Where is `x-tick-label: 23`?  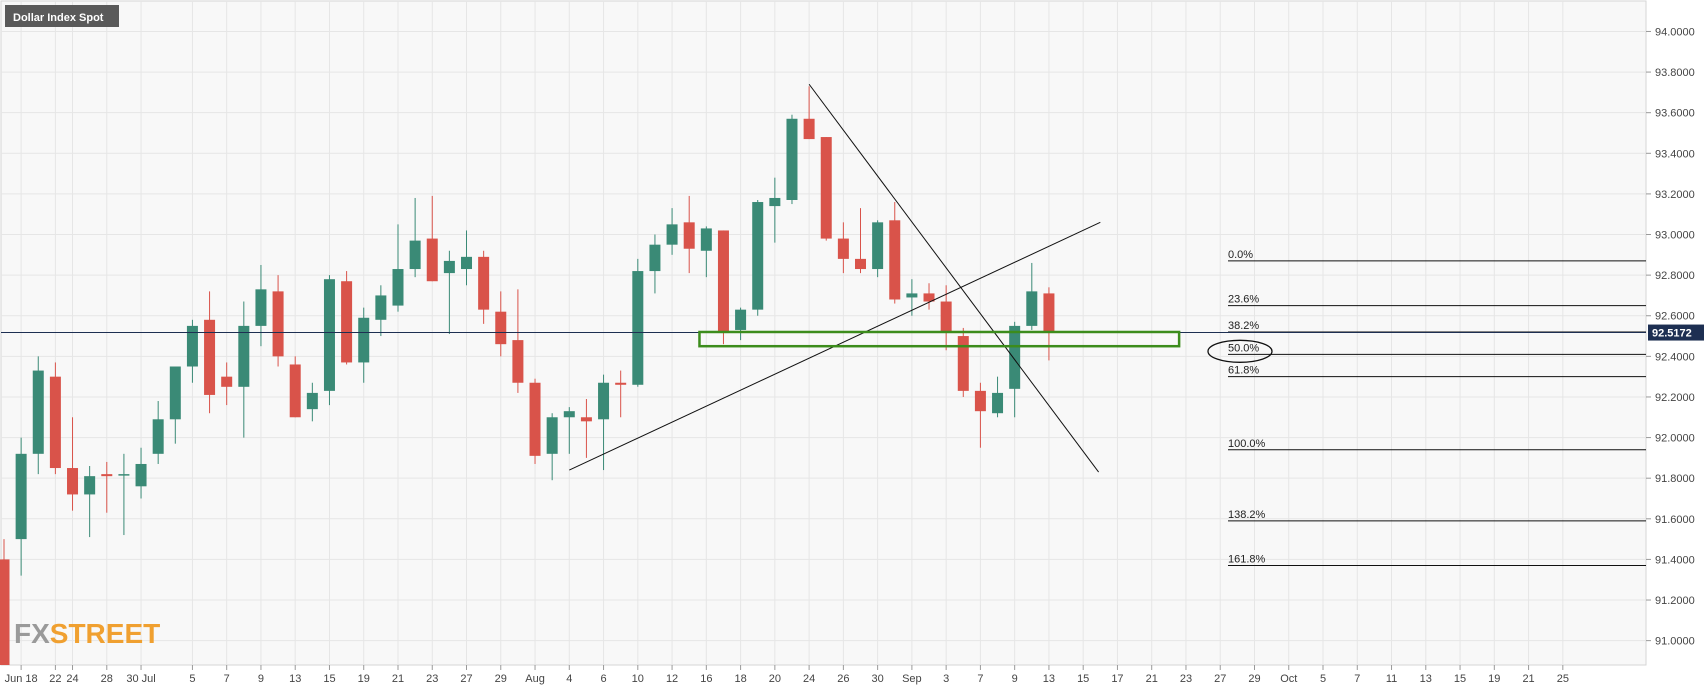
x-tick-label: 23 is located at coordinates (1186, 679).